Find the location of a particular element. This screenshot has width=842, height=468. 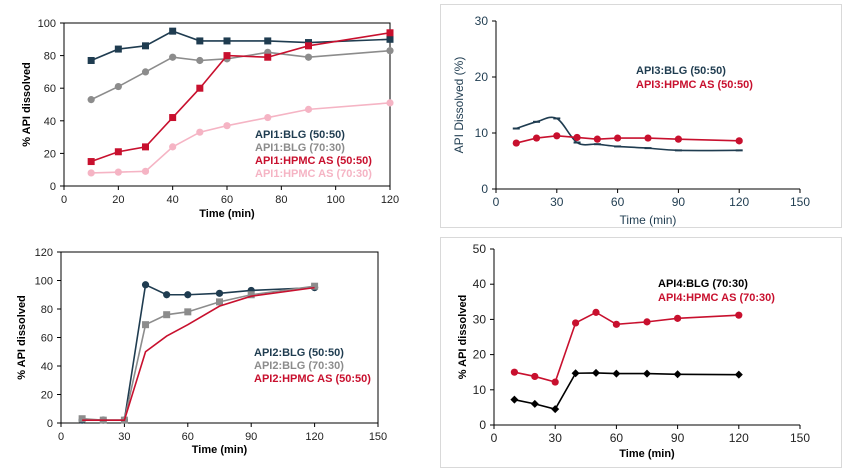

y-tick-label: 50 is located at coordinates (480, 249).